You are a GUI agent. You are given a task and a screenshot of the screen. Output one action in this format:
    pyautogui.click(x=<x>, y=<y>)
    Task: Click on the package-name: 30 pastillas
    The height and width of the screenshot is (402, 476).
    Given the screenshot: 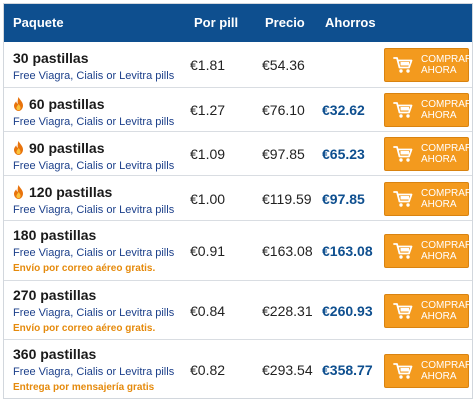 What is the action you would take?
    pyautogui.click(x=51, y=58)
    